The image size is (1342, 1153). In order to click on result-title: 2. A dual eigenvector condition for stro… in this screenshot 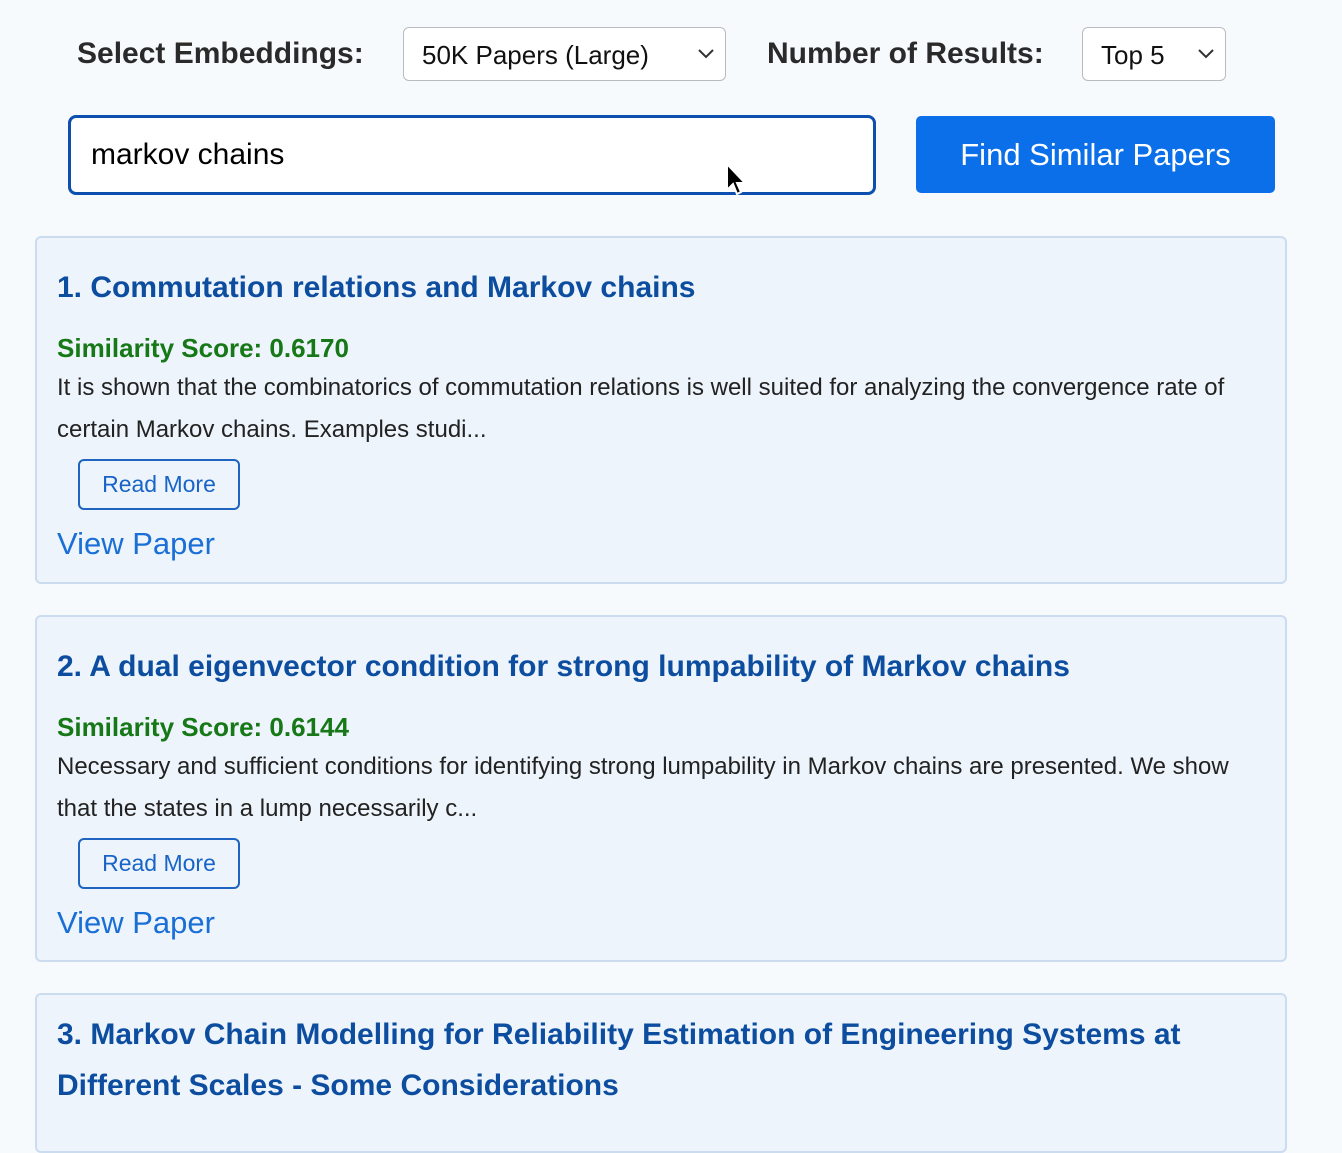, I will do `click(563, 666)`.